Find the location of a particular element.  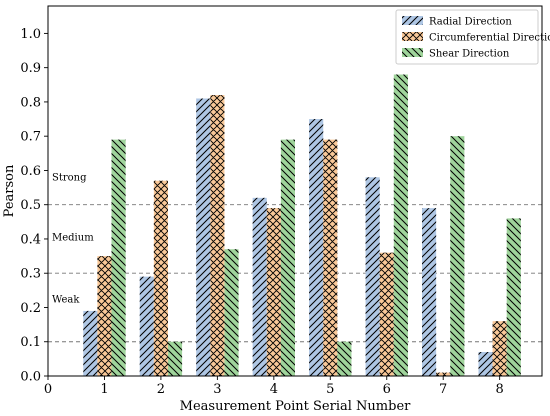

y-tick-label: 0.4 is located at coordinates (30, 239).